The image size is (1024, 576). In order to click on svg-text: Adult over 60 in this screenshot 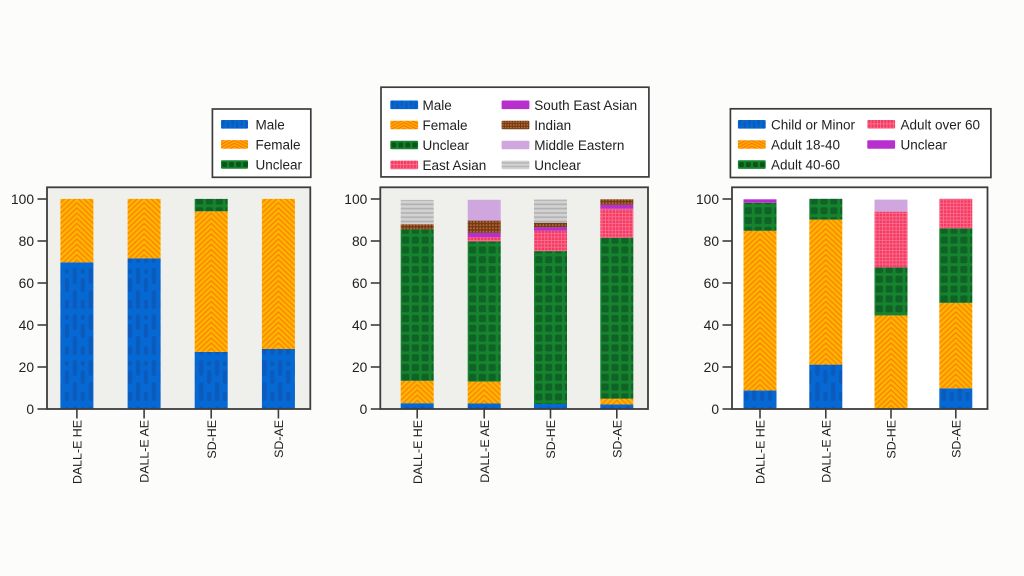, I will do `click(941, 124)`.